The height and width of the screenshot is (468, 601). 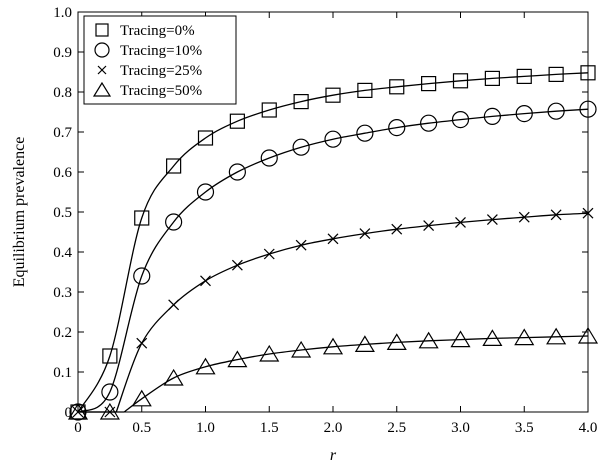 What do you see at coordinates (62, 213) in the screenshot?
I see `y-tick-label: 0.5` at bounding box center [62, 213].